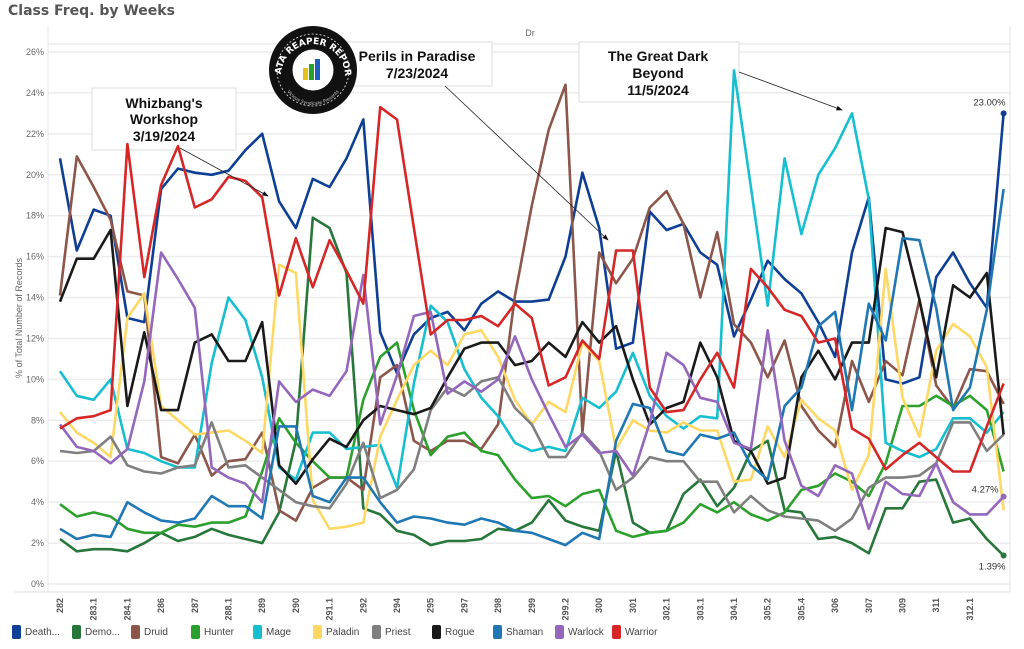 The width and height of the screenshot is (1024, 649). I want to click on annotation-line: 7/23/2024, so click(417, 73).